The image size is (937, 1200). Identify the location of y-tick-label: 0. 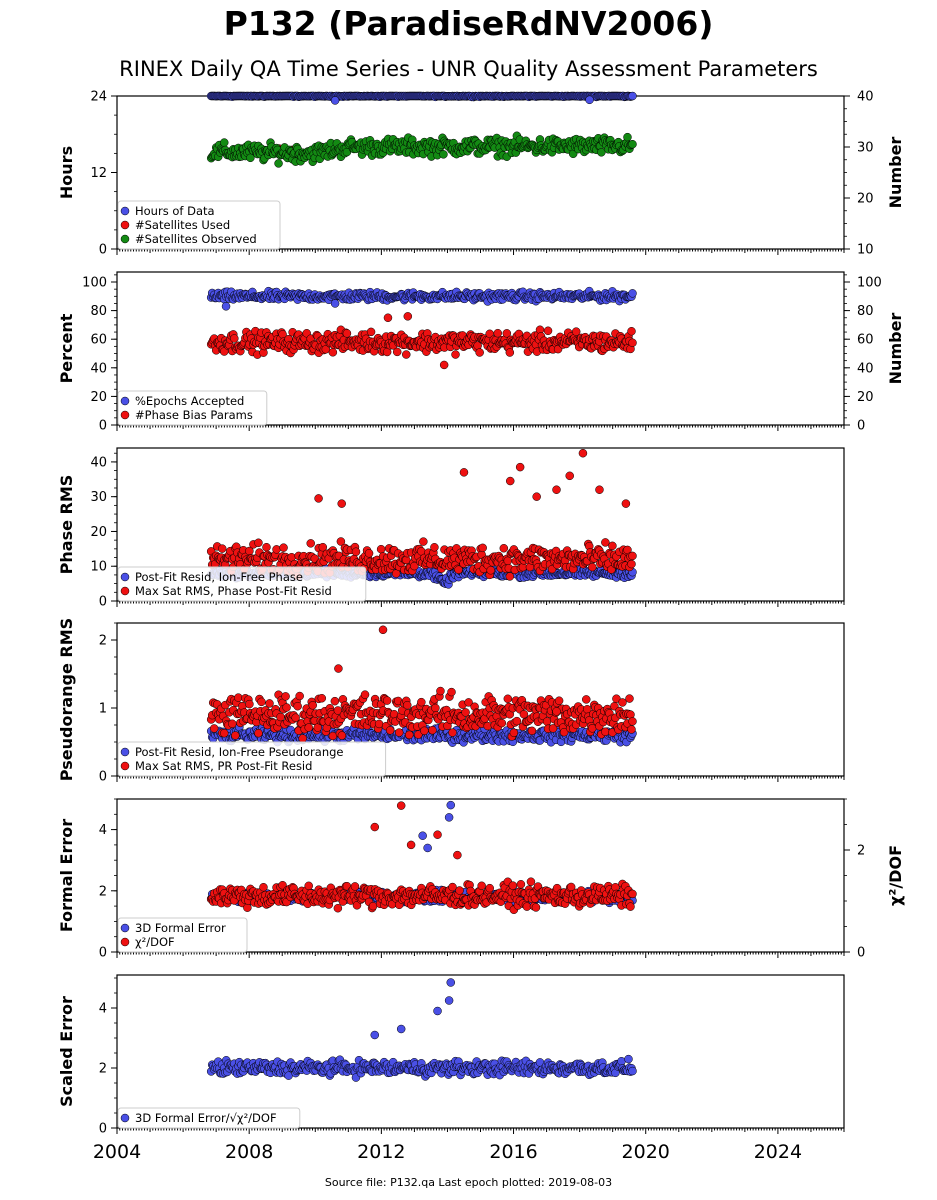
(103, 777).